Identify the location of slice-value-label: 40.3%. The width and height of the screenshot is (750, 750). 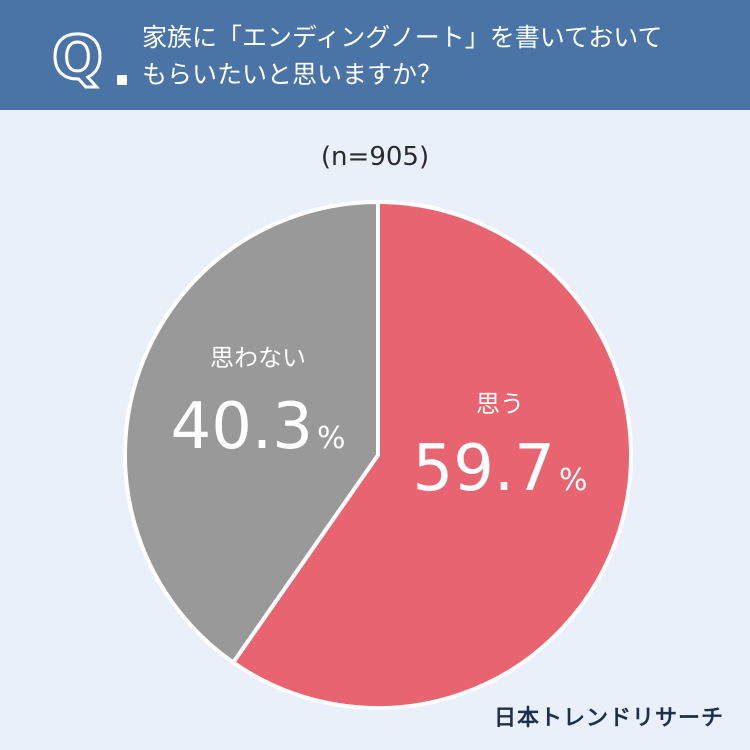
(257, 427).